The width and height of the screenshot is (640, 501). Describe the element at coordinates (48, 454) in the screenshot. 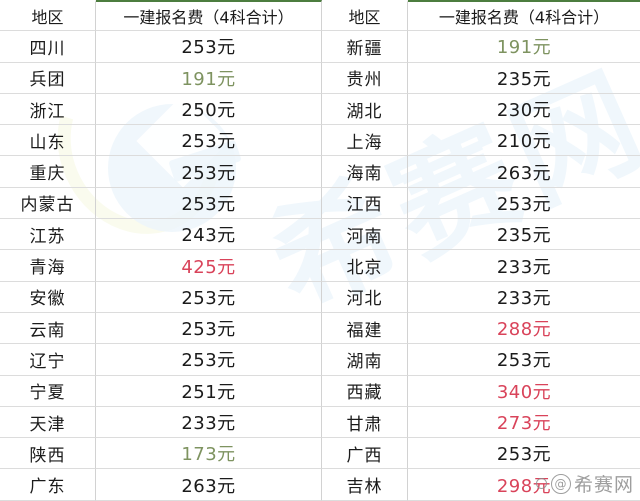

I see `table-cell-region: 陕西` at that location.